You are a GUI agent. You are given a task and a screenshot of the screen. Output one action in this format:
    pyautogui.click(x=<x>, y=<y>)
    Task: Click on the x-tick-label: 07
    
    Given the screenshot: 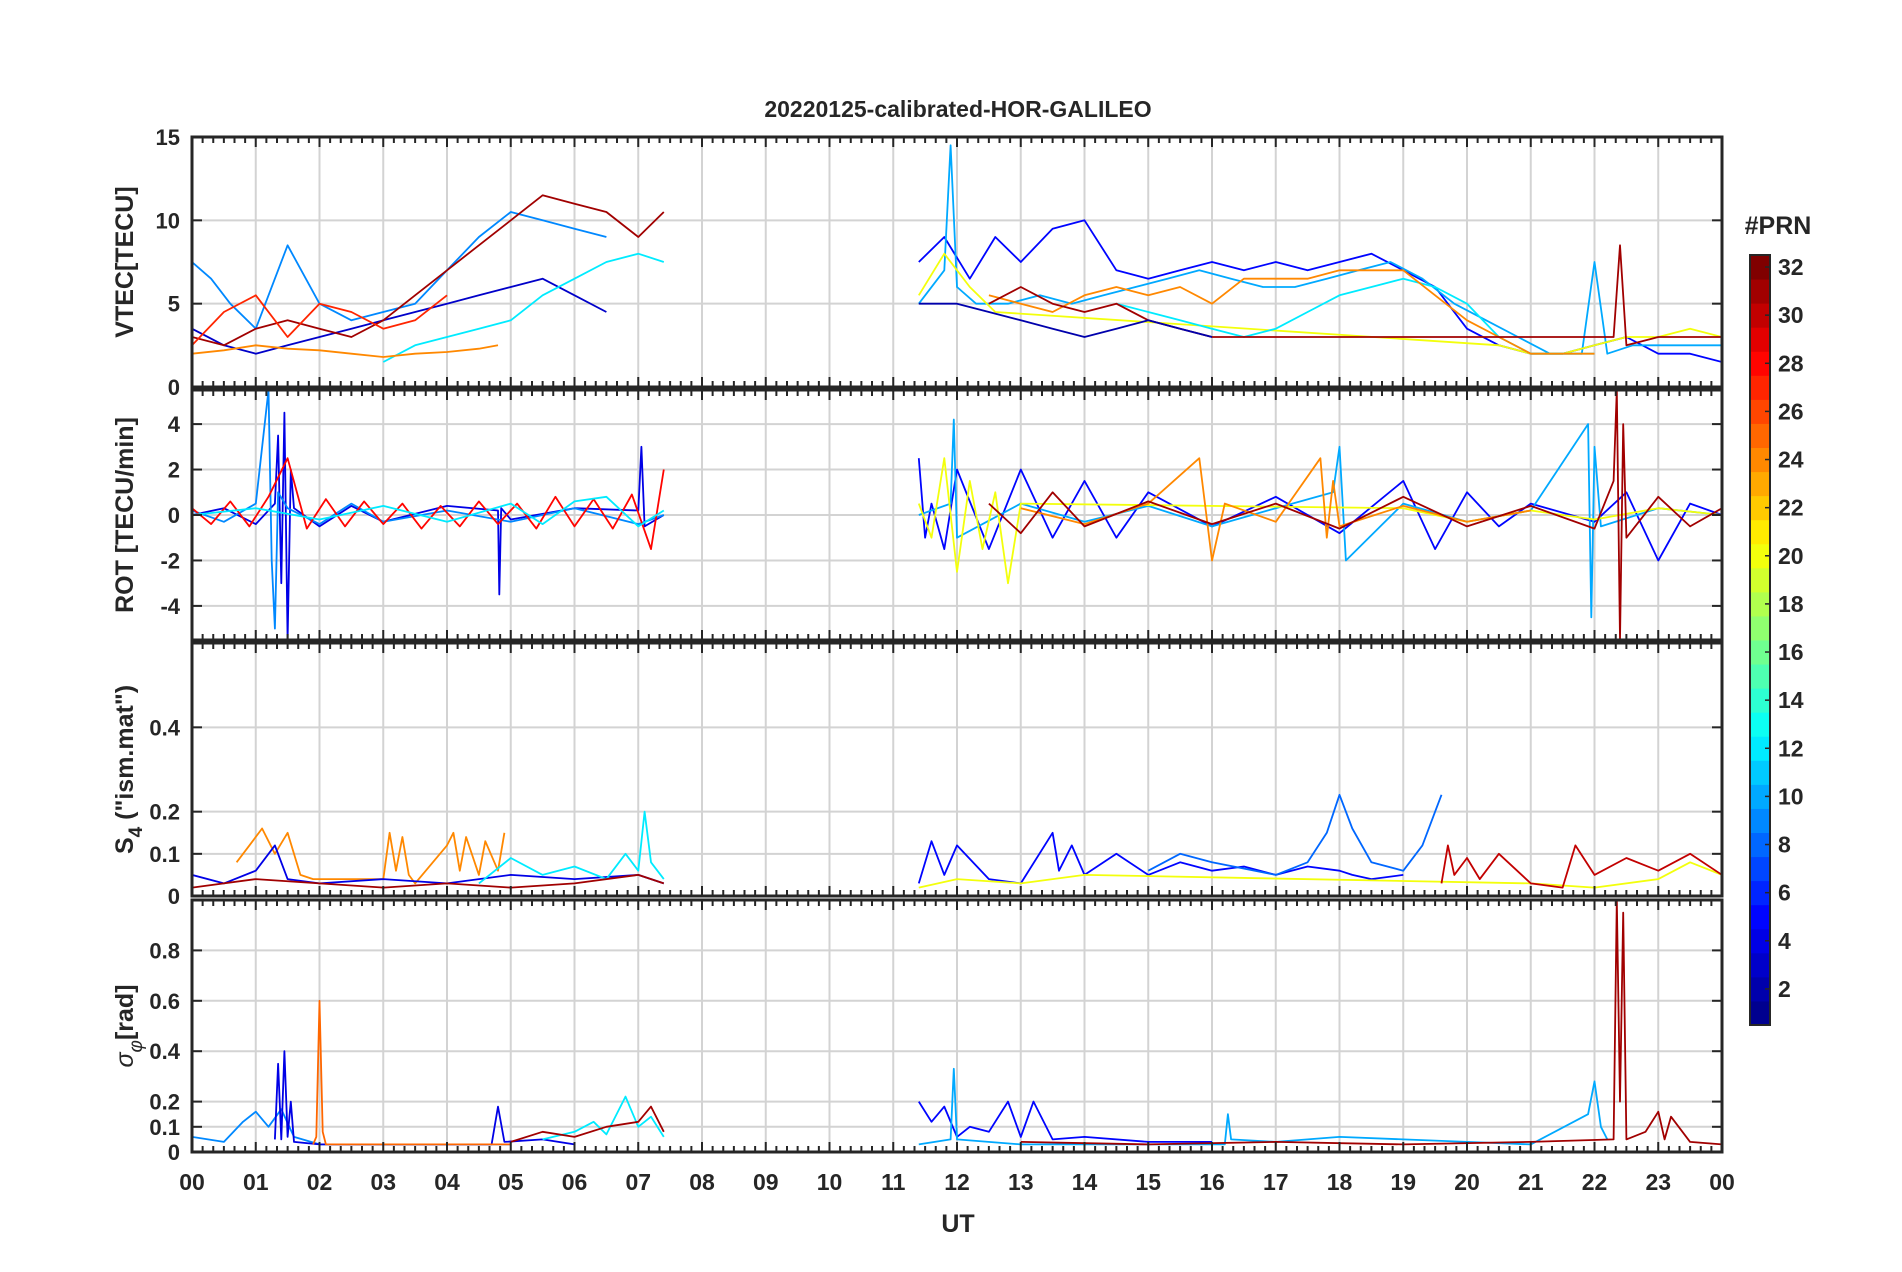 What is the action you would take?
    pyautogui.click(x=638, y=1182)
    